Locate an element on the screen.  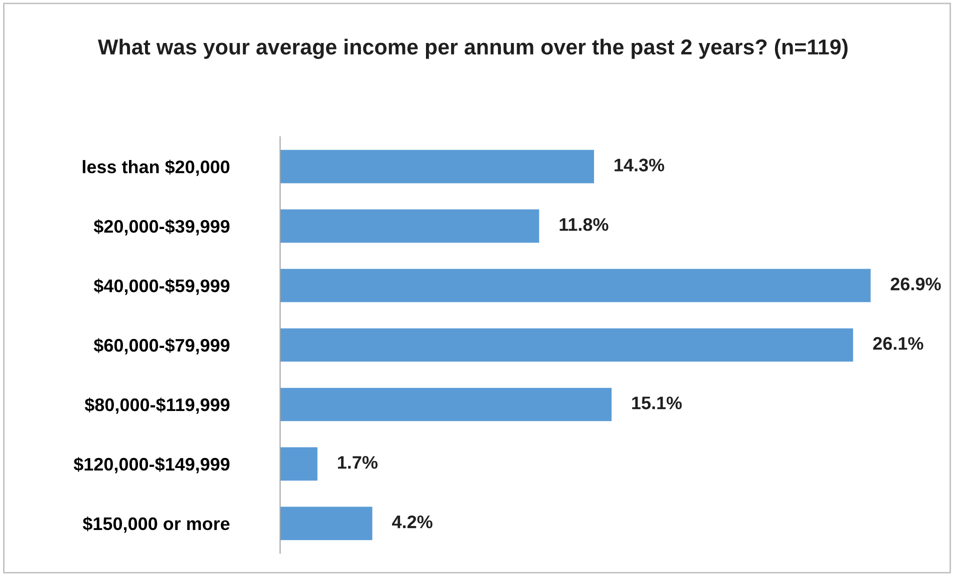
y-tick-label: $150,000 or more is located at coordinates (156, 524).